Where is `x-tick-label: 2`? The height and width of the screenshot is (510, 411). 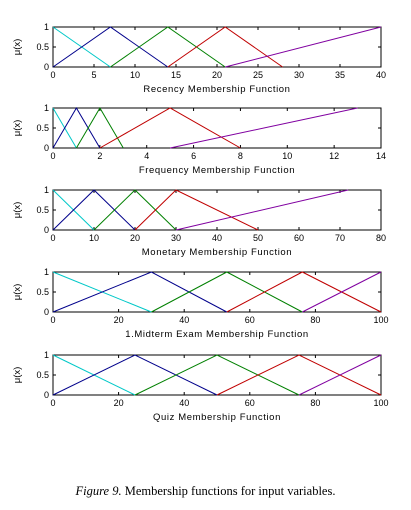
x-tick-label: 2 is located at coordinates (99, 156).